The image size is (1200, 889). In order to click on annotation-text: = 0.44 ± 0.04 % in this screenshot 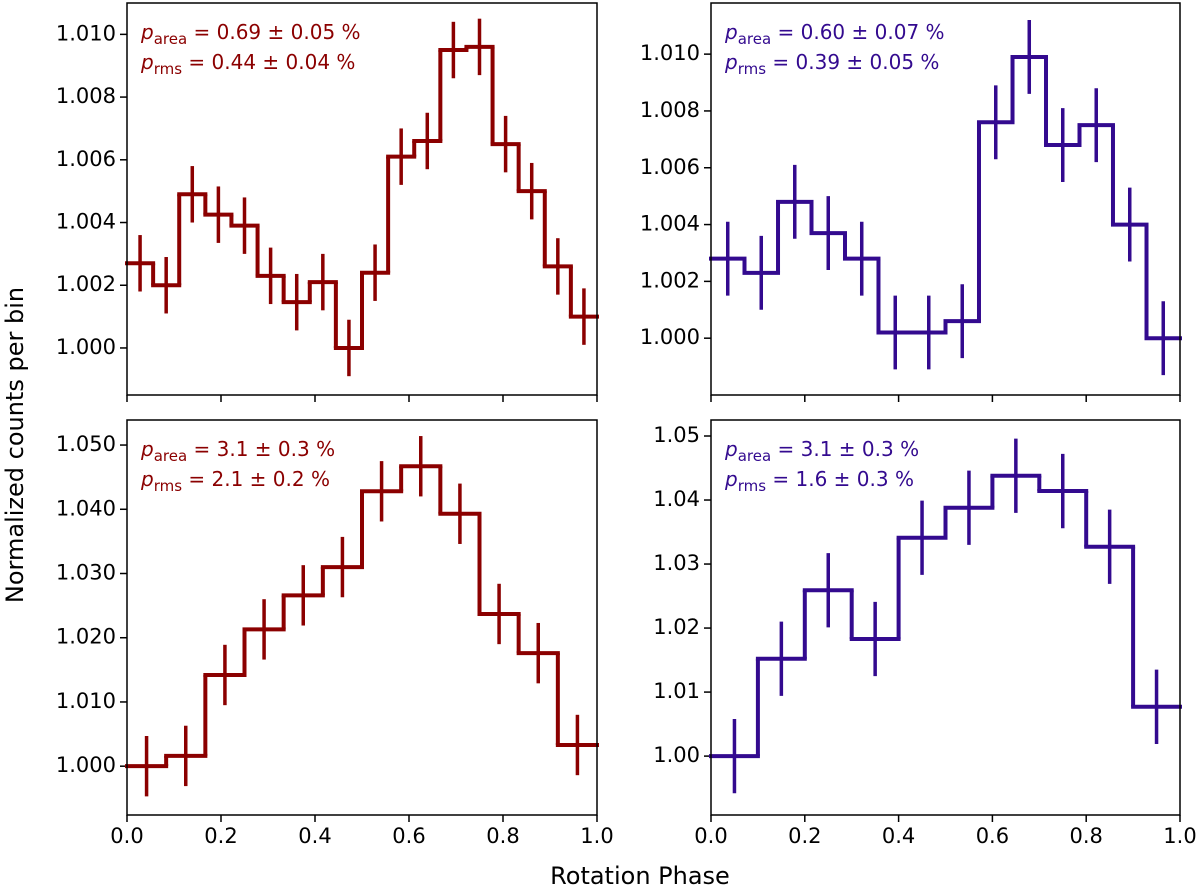, I will do `click(268, 62)`.